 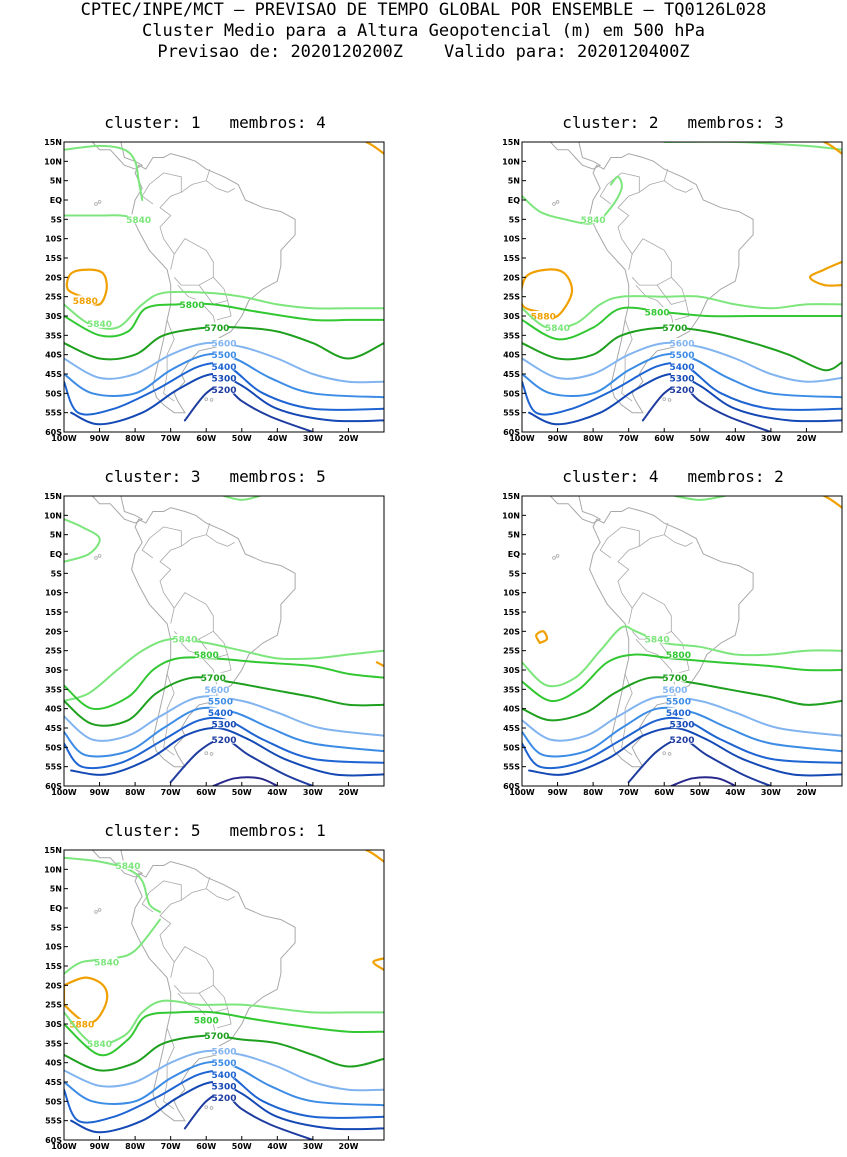 I want to click on lon-label: 50W, so click(x=242, y=438).